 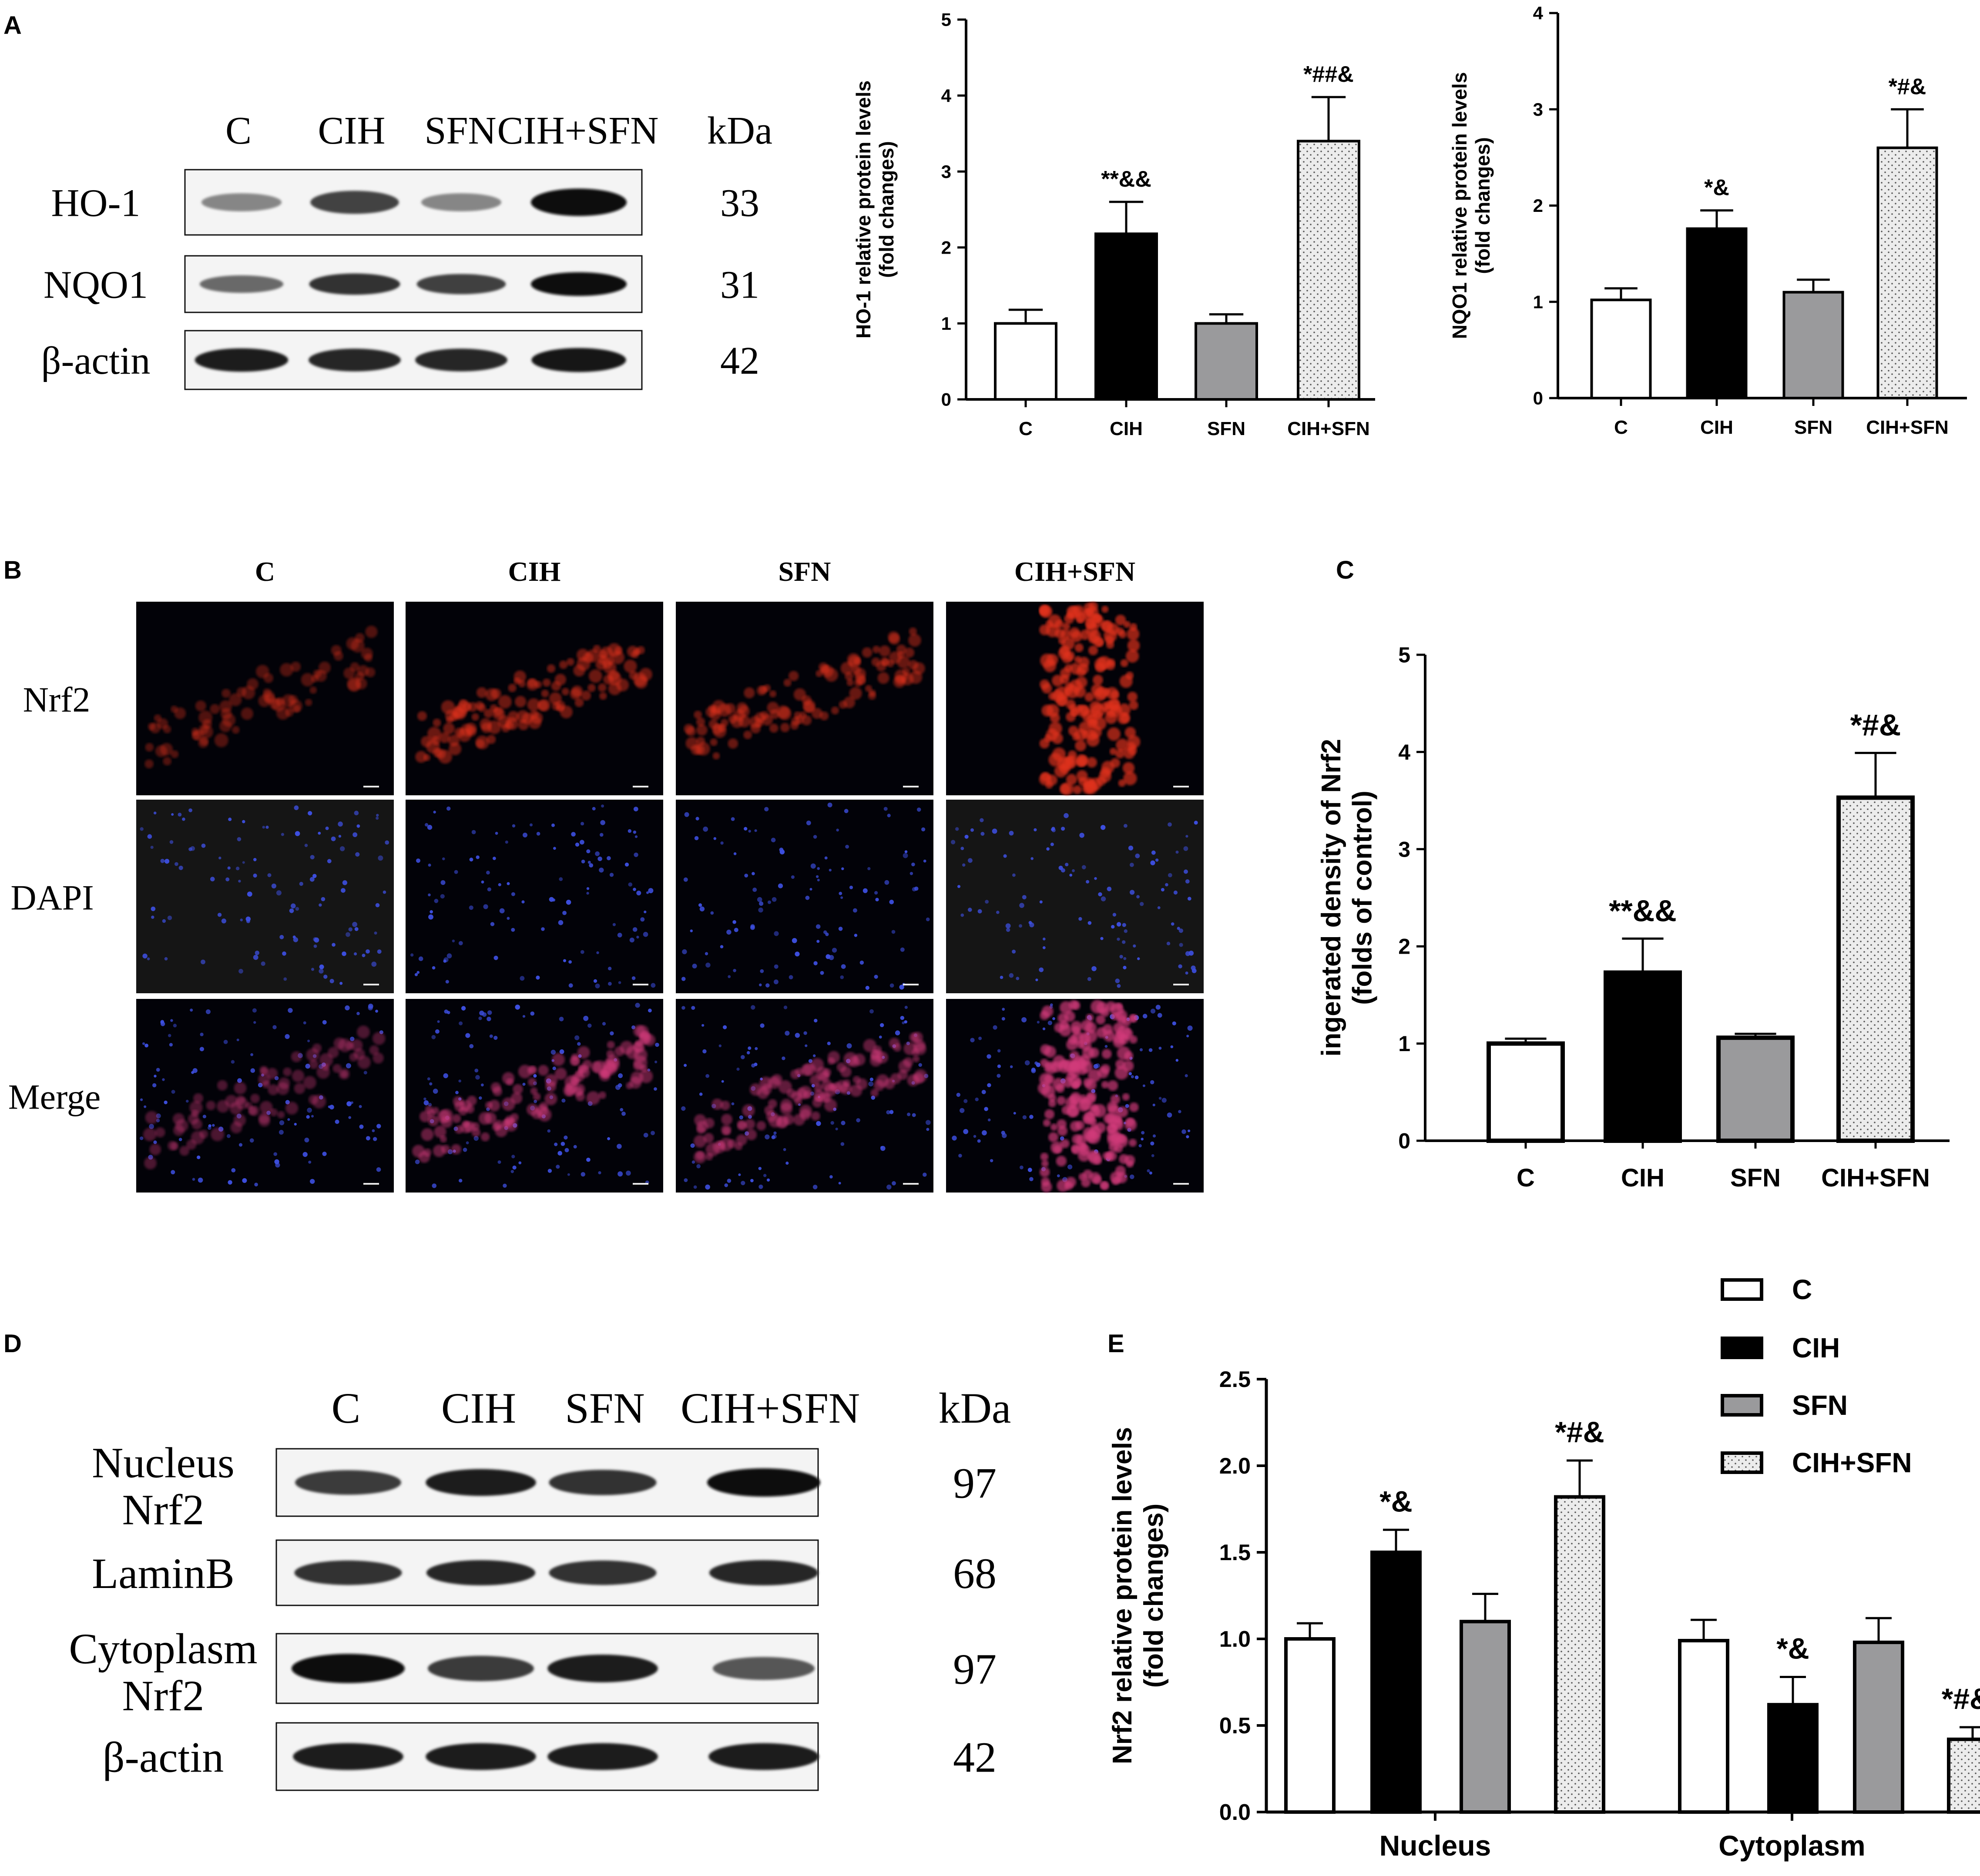 I want to click on bar-cih, so click(x=1717, y=313).